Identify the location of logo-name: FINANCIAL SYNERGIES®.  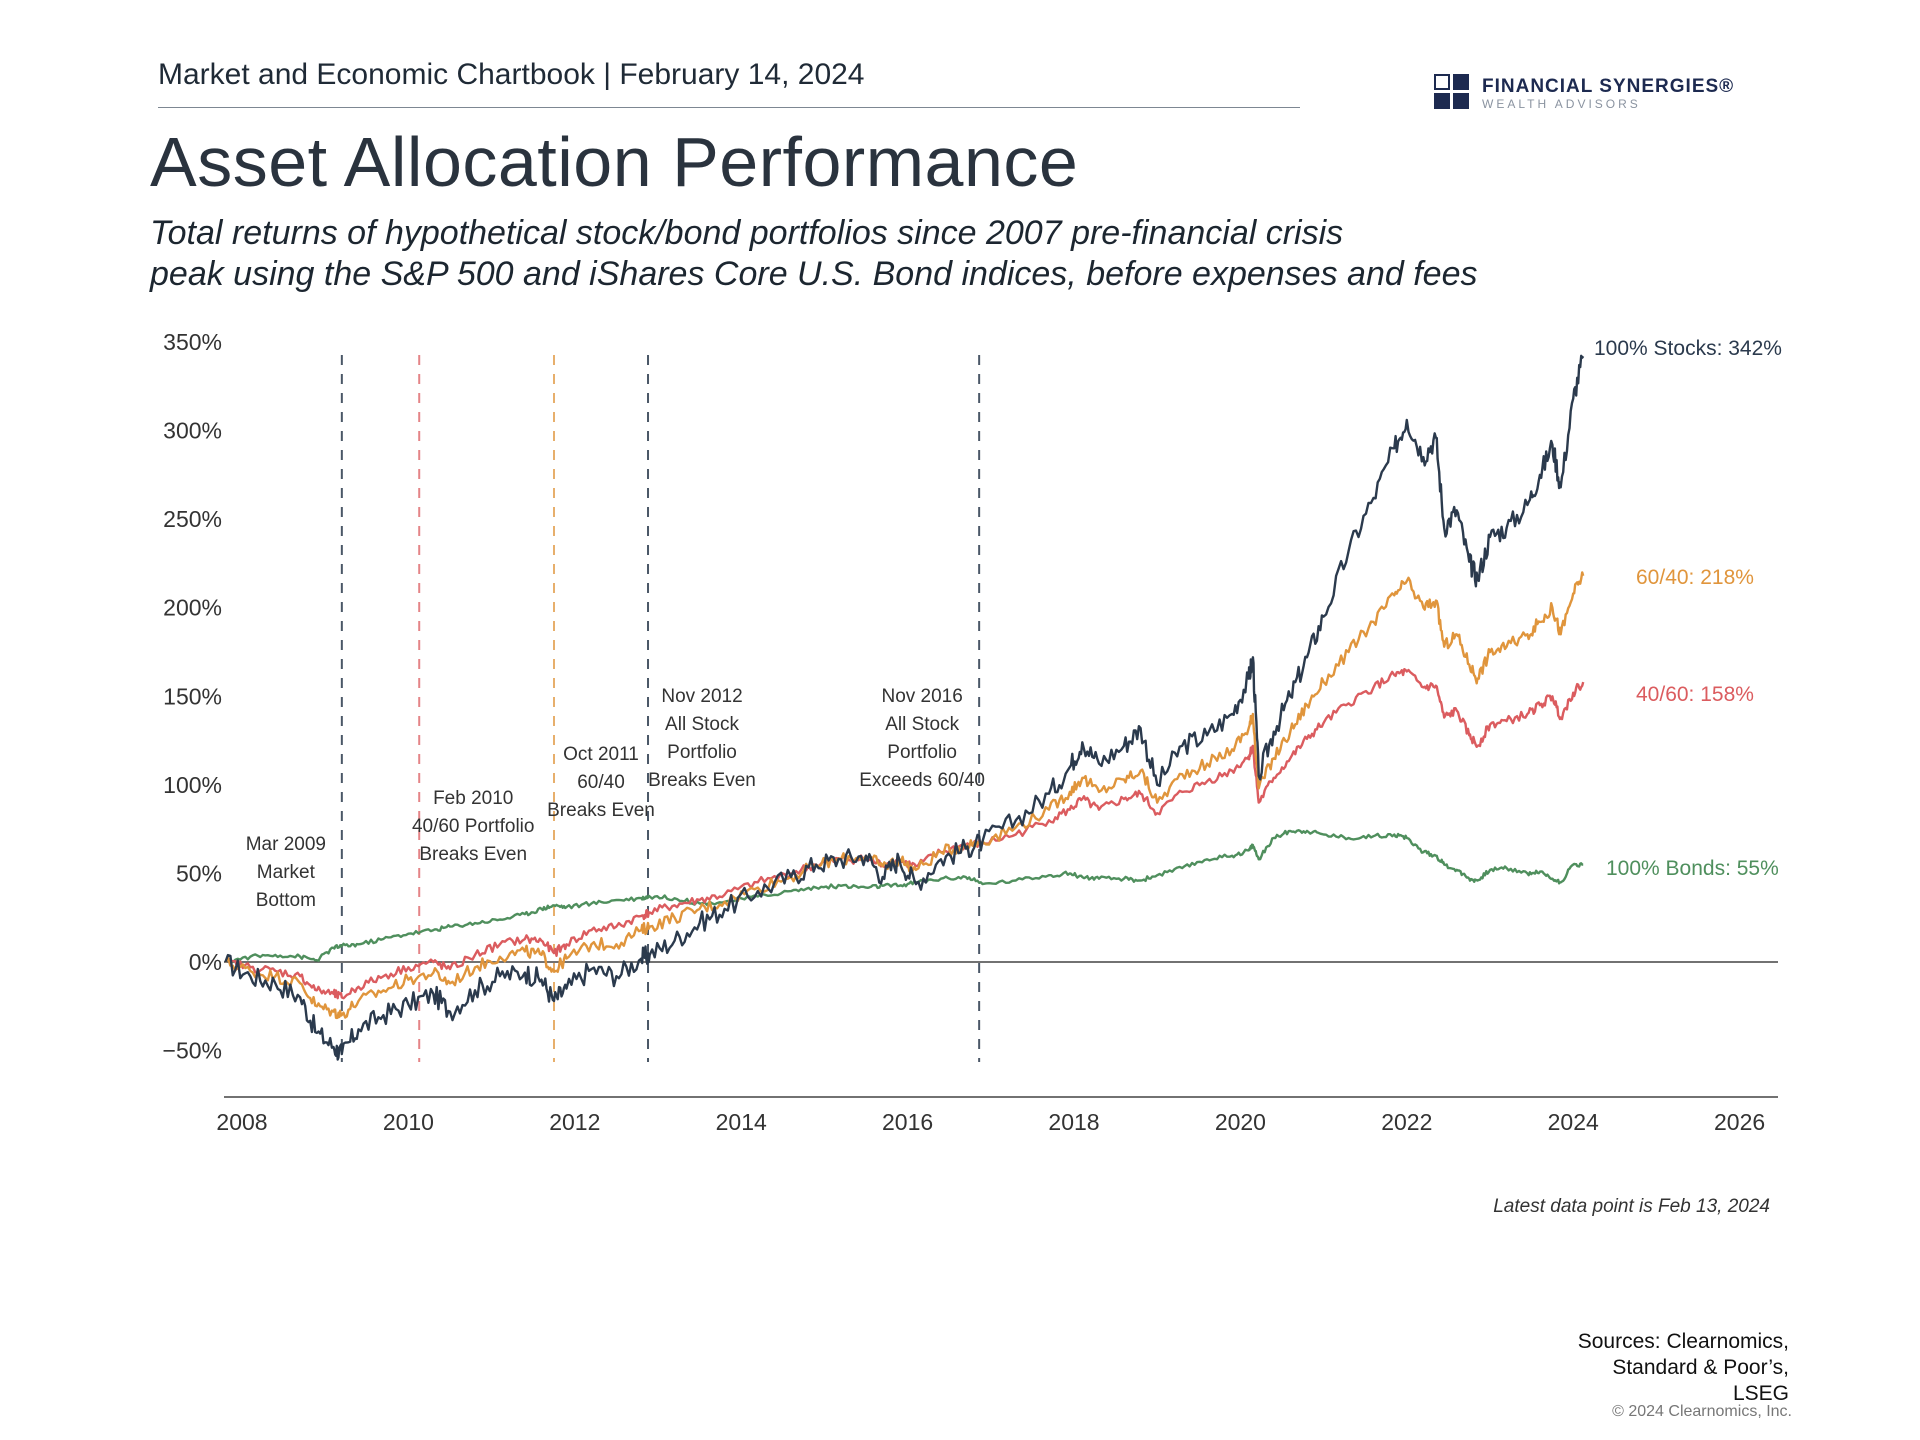
(1608, 86).